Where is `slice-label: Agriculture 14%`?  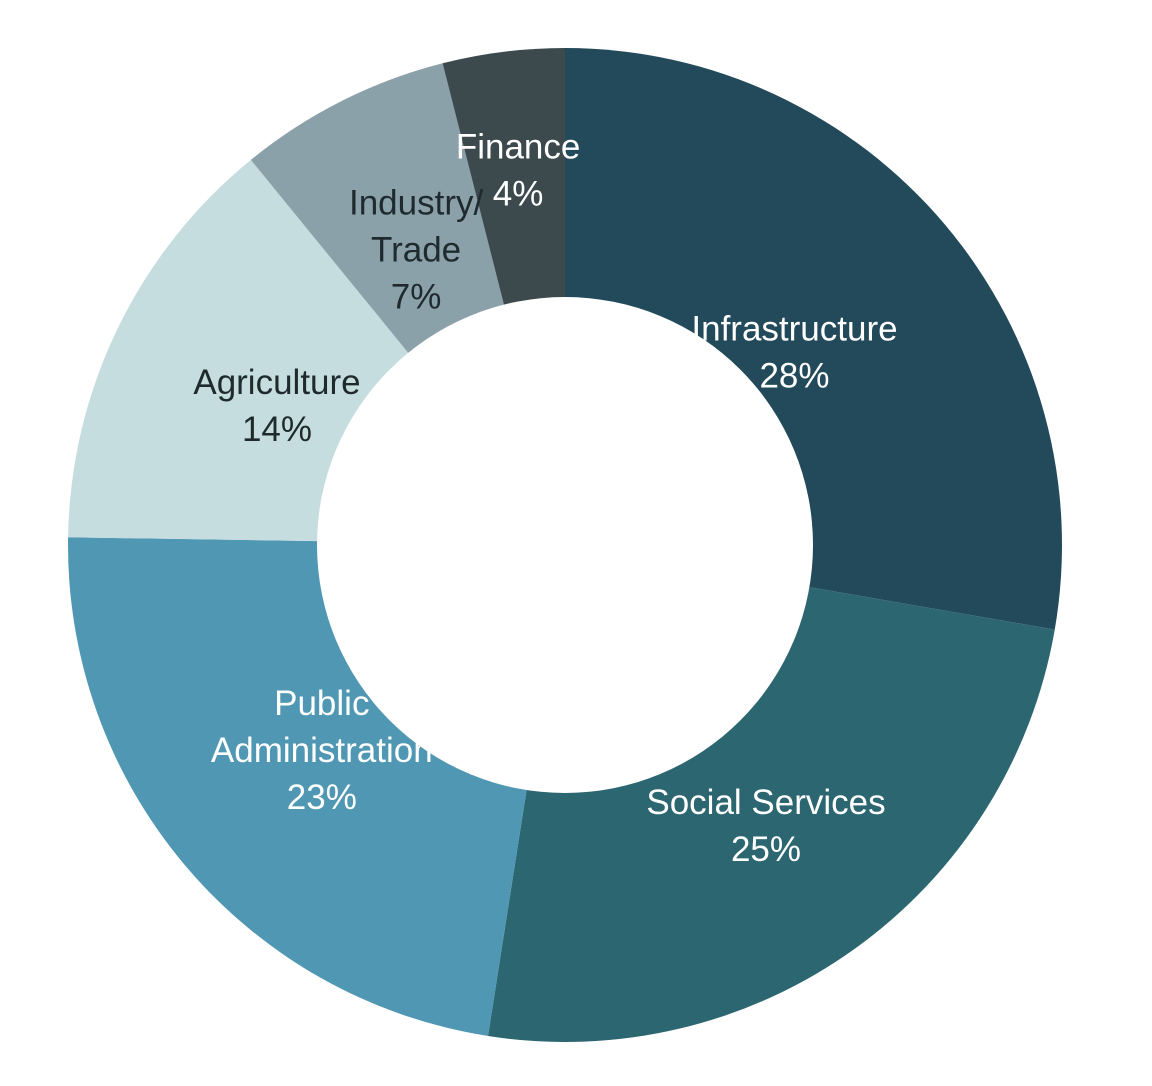
slice-label: Agriculture 14% is located at coordinates (276, 406).